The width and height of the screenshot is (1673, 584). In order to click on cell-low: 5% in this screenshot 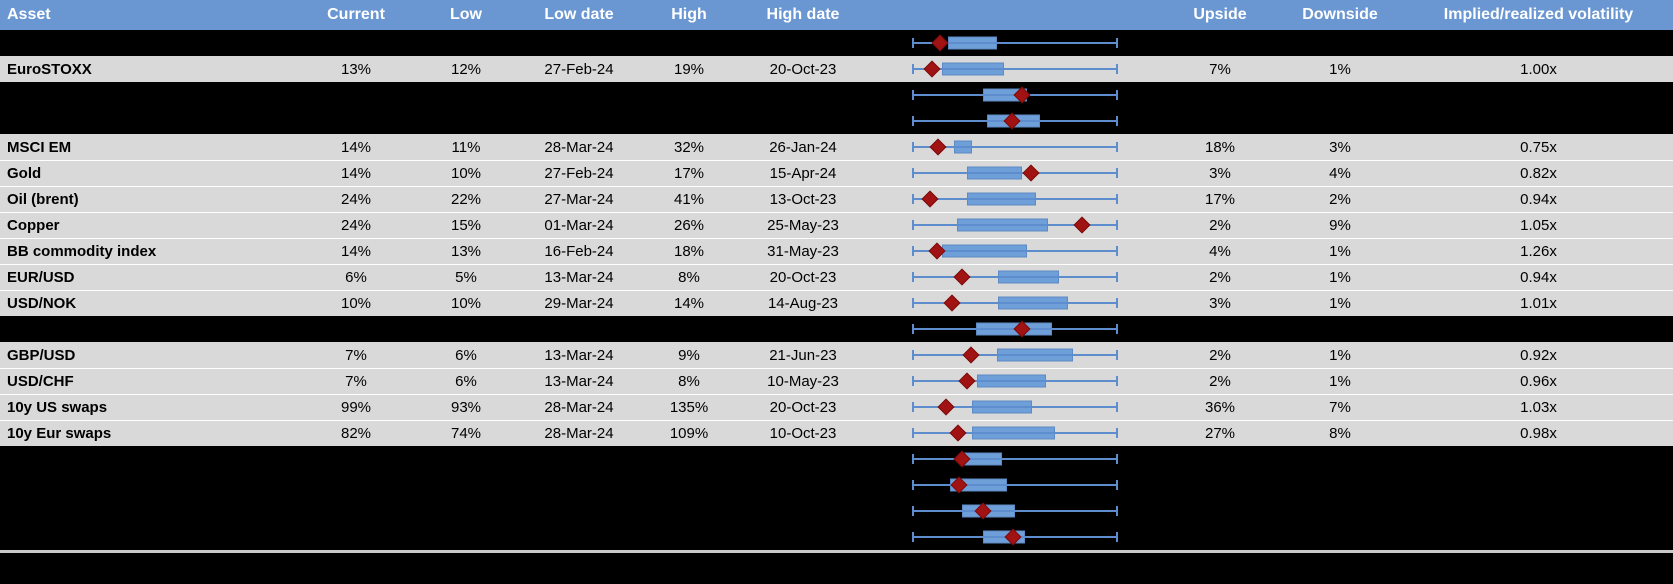, I will do `click(466, 277)`.